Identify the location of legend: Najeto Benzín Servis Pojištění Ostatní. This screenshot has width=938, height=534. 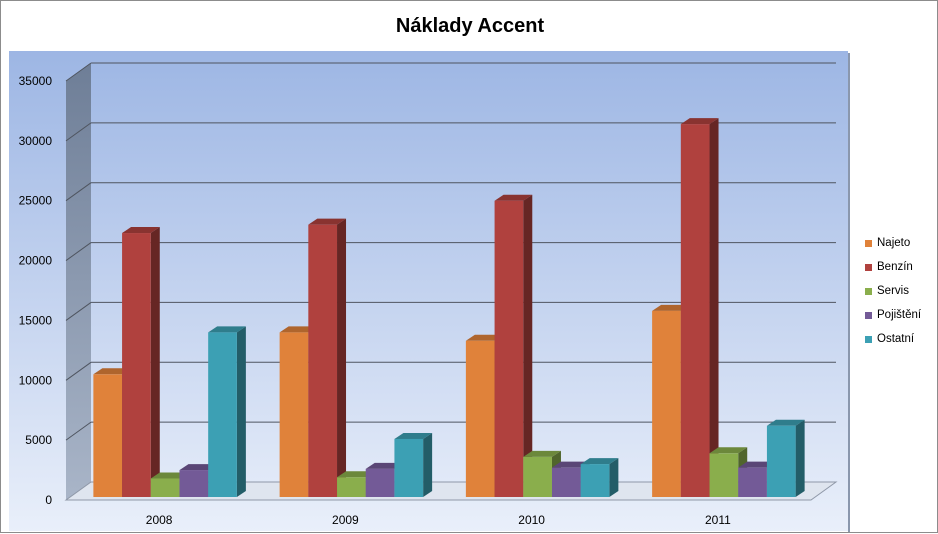
(901, 291).